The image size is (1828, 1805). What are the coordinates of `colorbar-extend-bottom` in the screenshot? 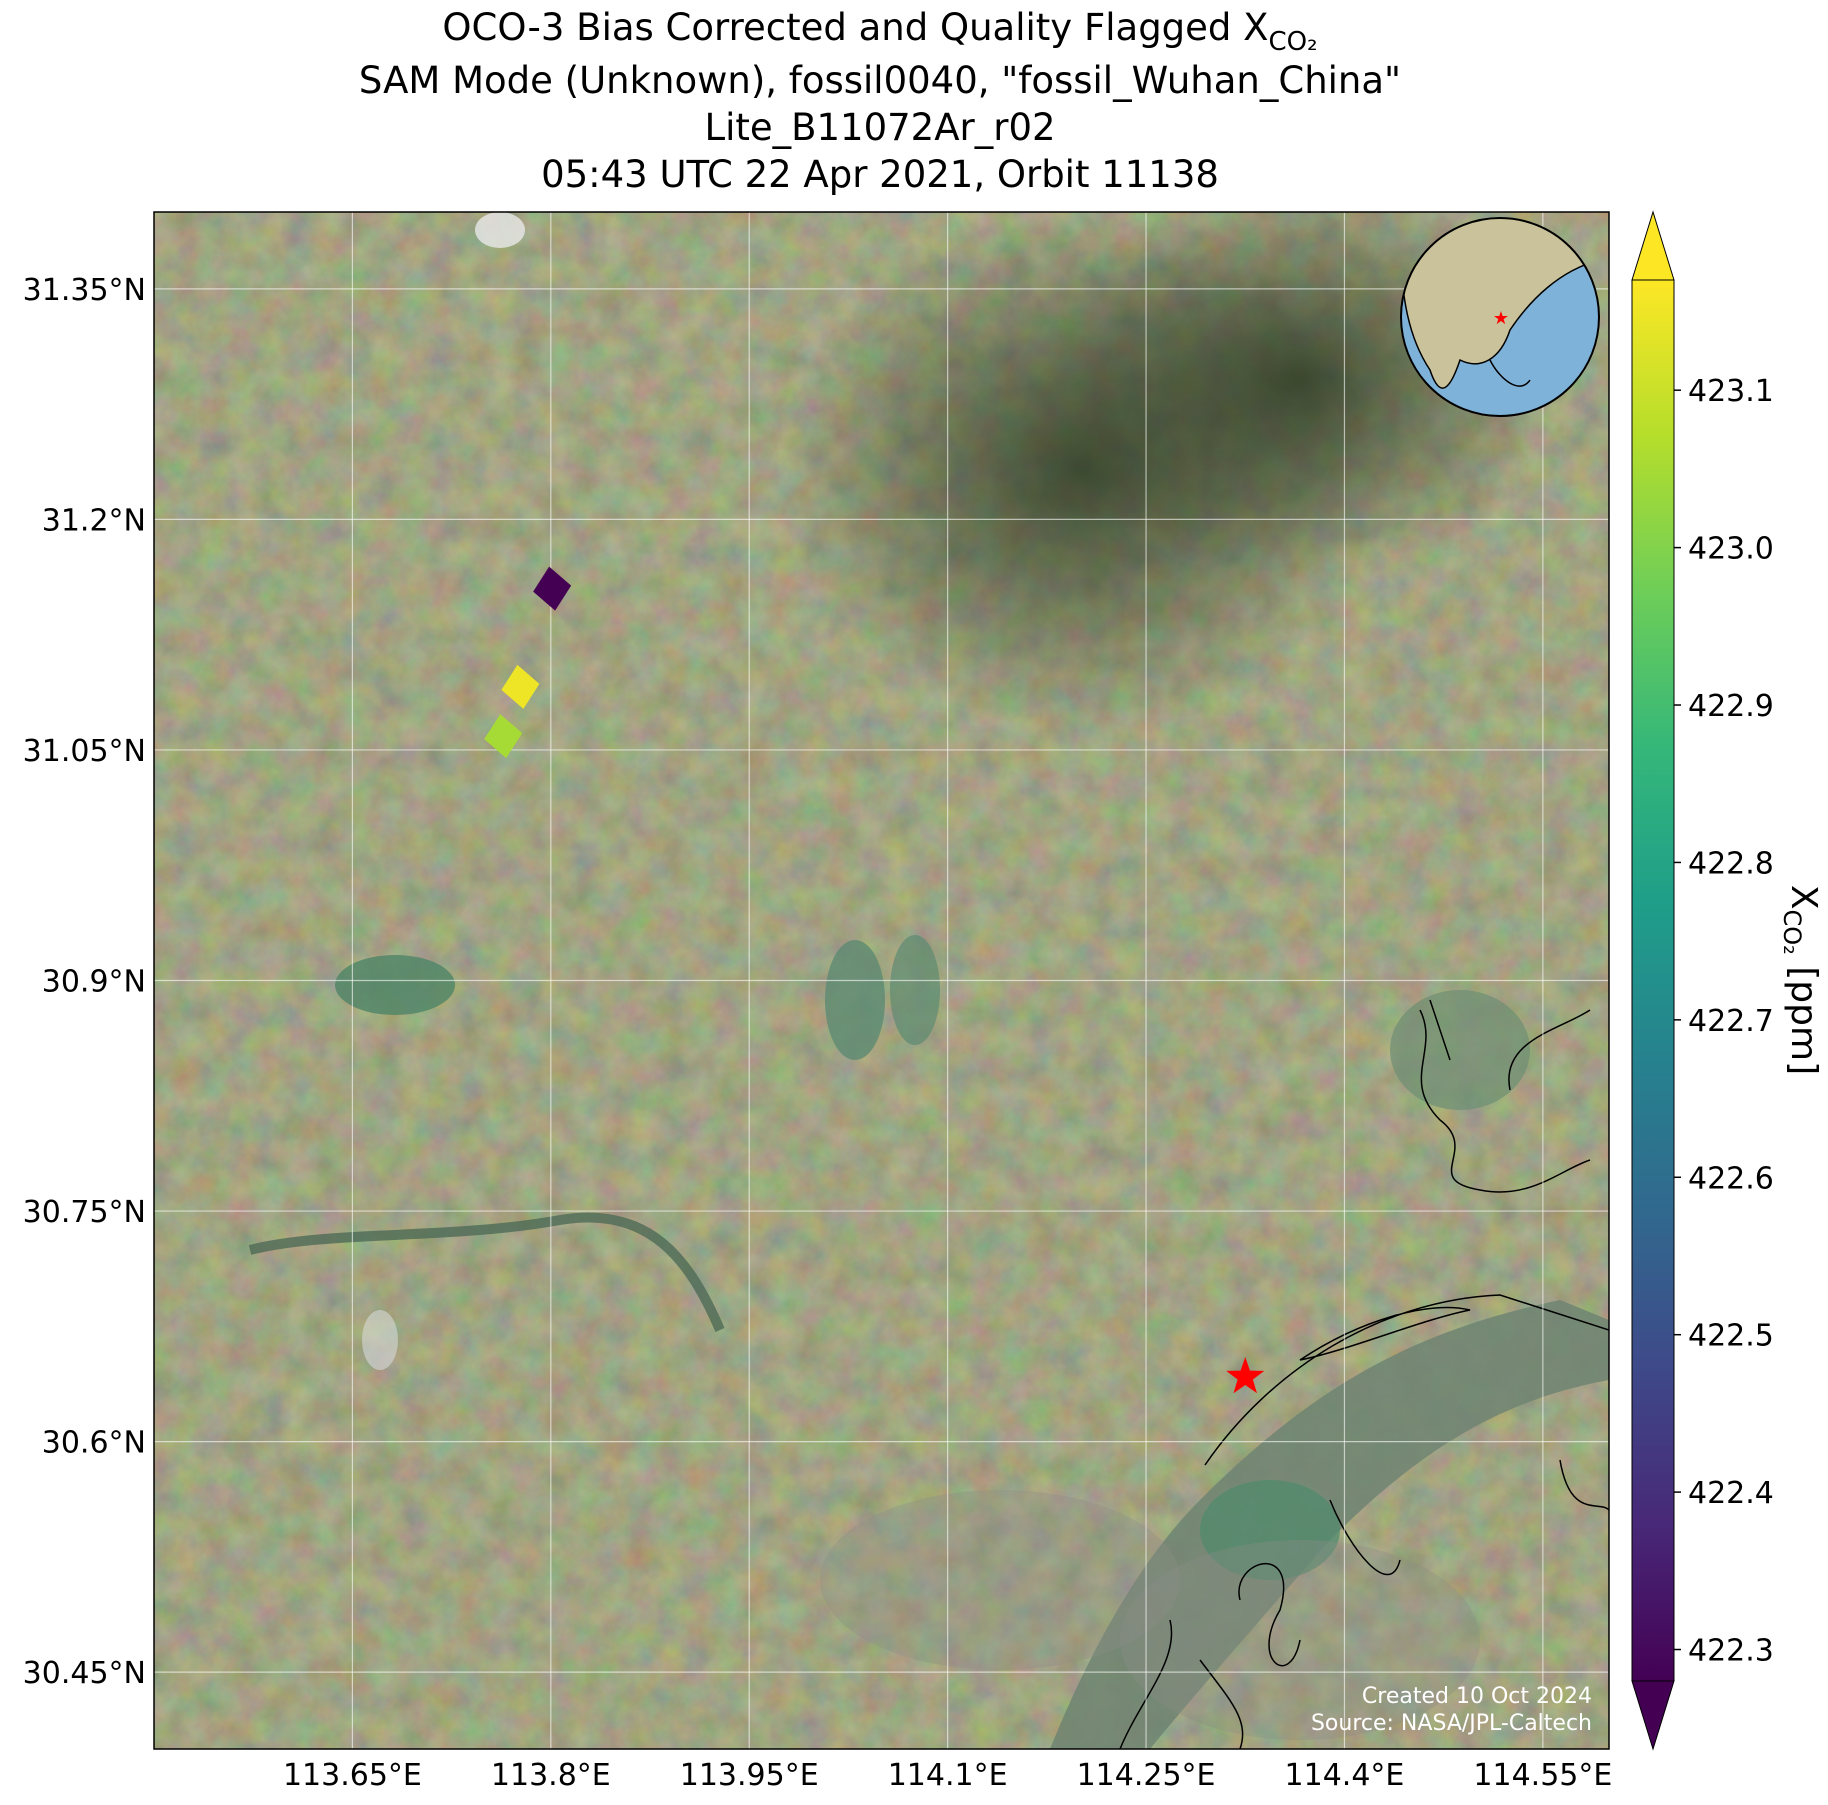 It's located at (1653, 1715).